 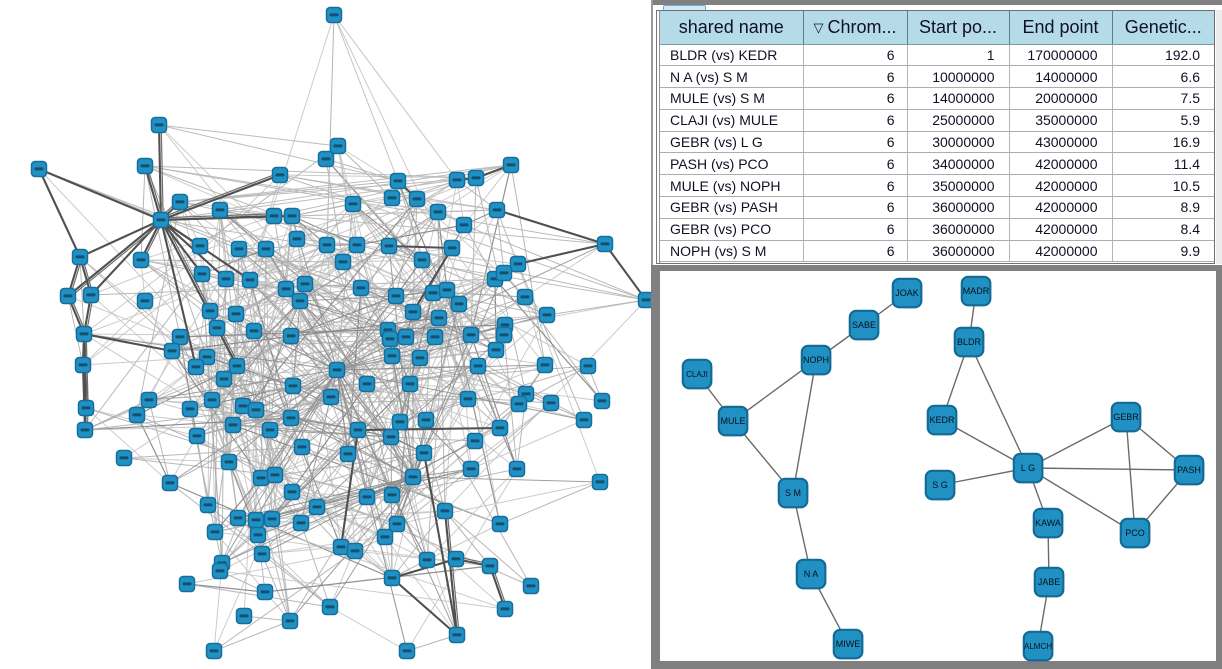 What do you see at coordinates (969, 342) in the screenshot?
I see `svg-text: BLDR` at bounding box center [969, 342].